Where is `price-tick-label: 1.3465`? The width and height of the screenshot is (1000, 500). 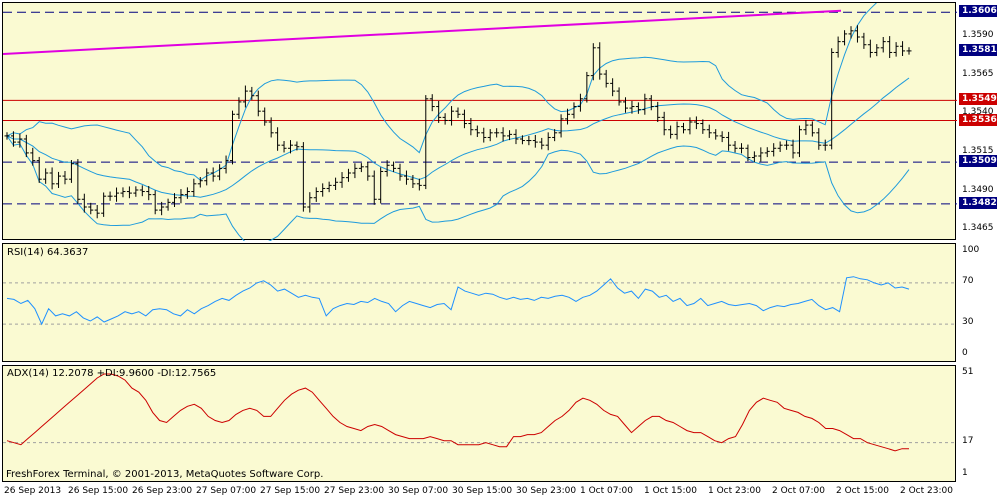 price-tick-label: 1.3465 is located at coordinates (978, 228).